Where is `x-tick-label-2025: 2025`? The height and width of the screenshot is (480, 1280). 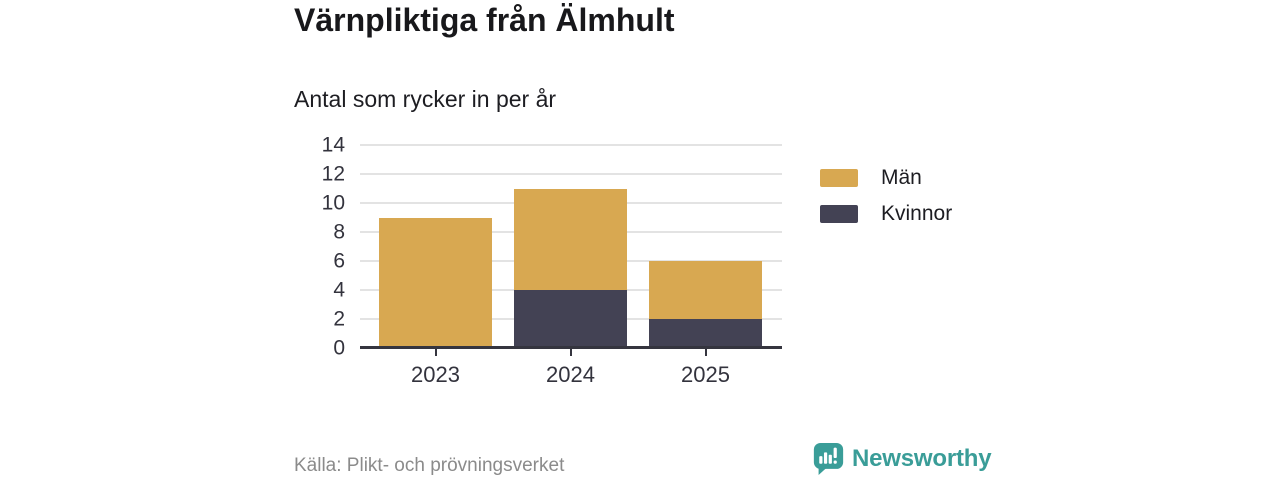
x-tick-label-2025: 2025 is located at coordinates (705, 374).